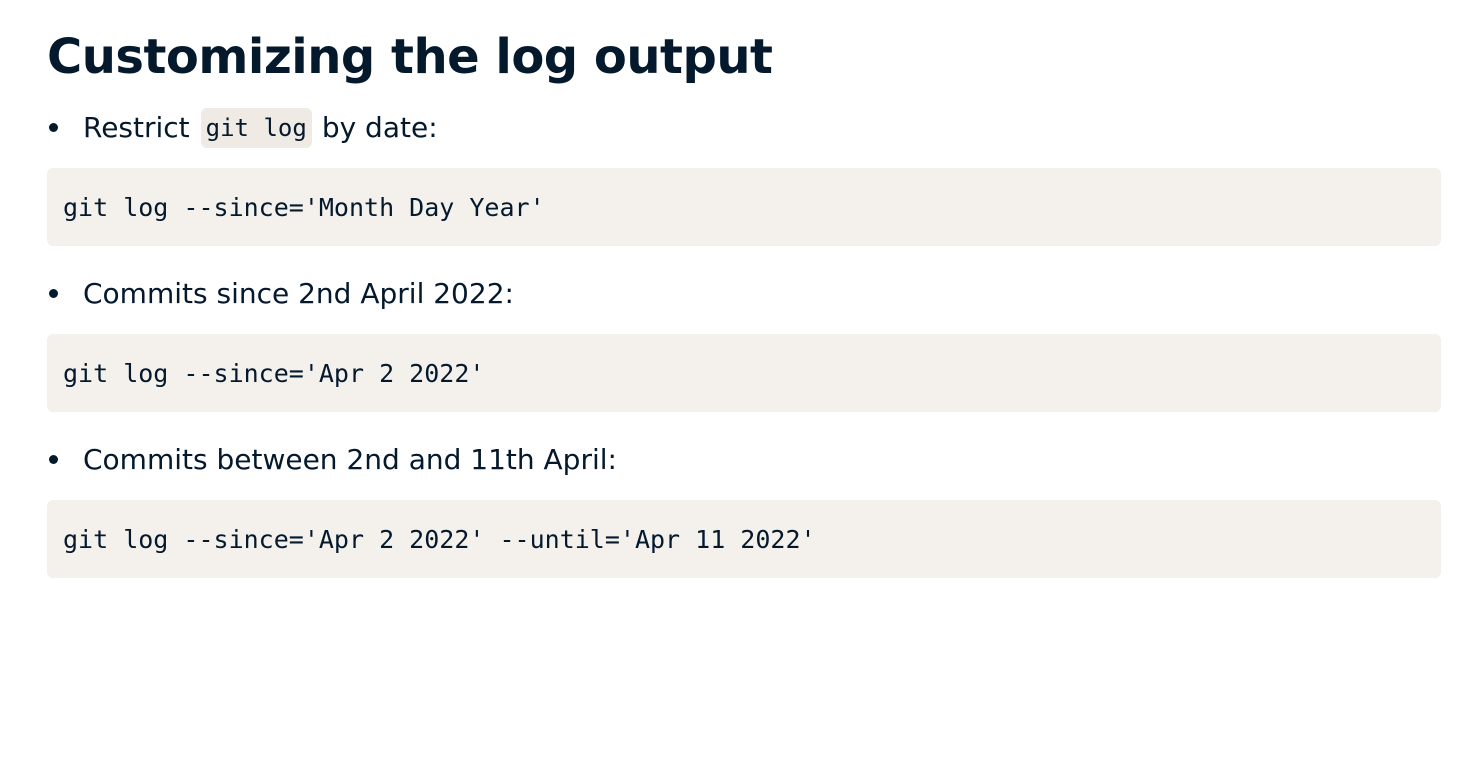 The height and width of the screenshot is (760, 1480). Describe the element at coordinates (379, 127) in the screenshot. I see `bullet-text: by date:` at that location.